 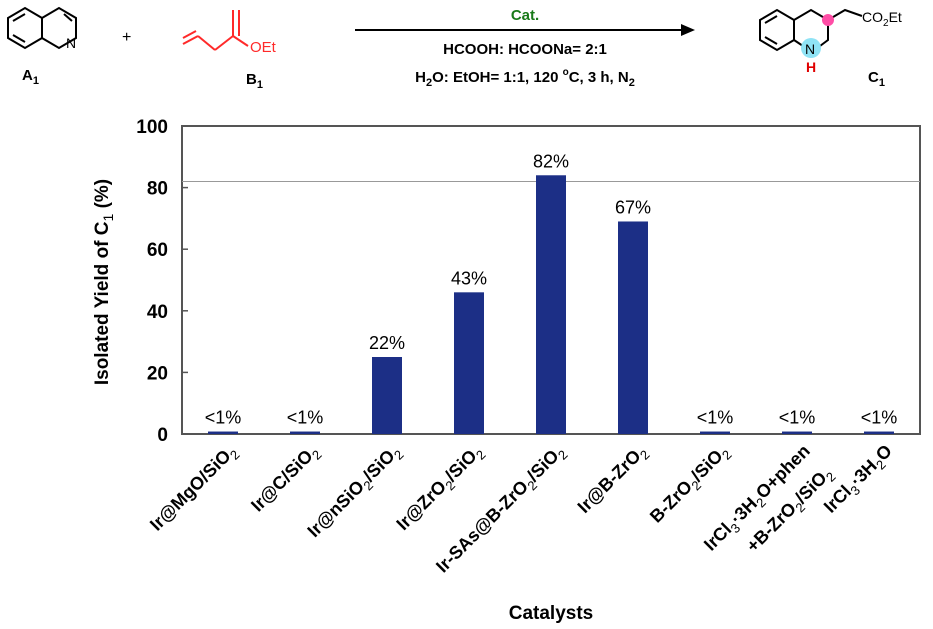 What do you see at coordinates (104, 282) in the screenshot?
I see `y-axis-label: Isolated Yield of C1 (%)` at bounding box center [104, 282].